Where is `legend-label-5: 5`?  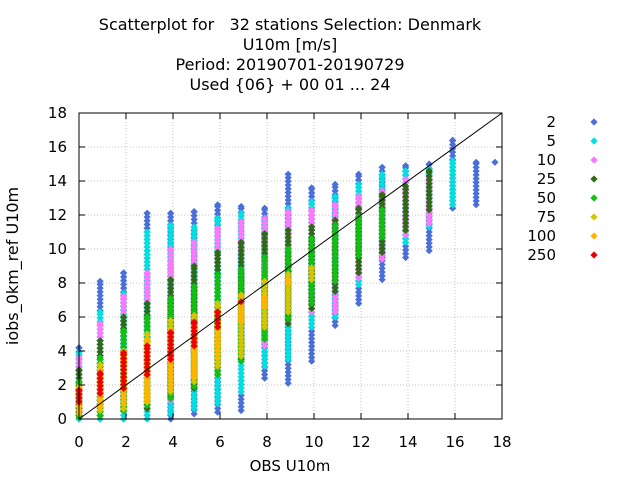 legend-label-5: 5 is located at coordinates (551, 141).